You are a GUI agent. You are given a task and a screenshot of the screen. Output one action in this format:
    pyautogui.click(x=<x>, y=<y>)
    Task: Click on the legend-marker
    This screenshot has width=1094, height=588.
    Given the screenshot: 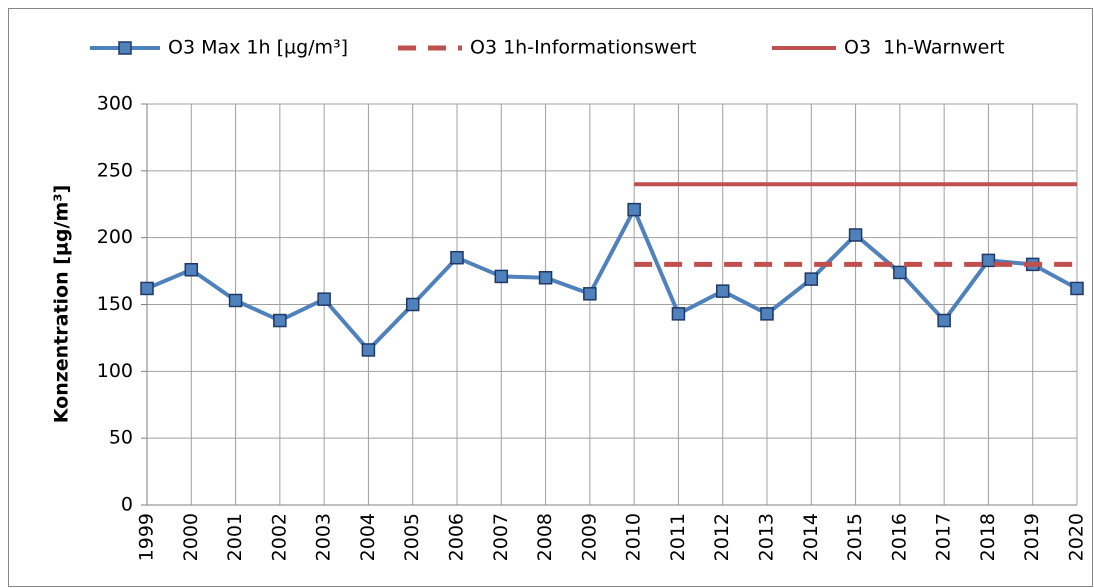 What is the action you would take?
    pyautogui.click(x=125, y=48)
    